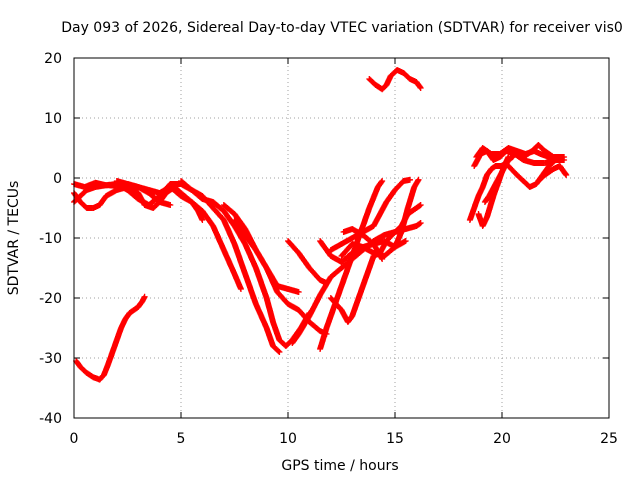 Image resolution: width=640 pixels, height=480 pixels. What do you see at coordinates (57, 179) in the screenshot?
I see `y-tick-label: 0` at bounding box center [57, 179].